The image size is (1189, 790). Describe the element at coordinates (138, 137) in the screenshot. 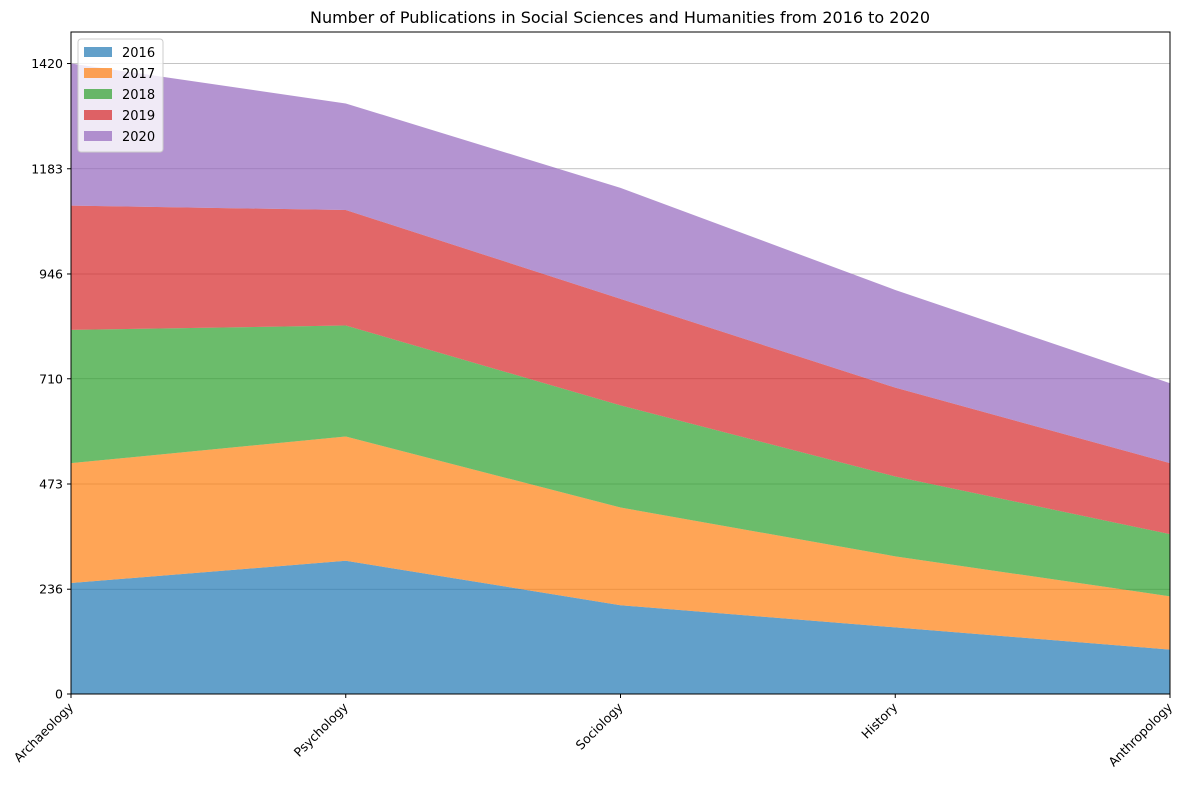

I see `legend-label-2020: 2020` at that location.